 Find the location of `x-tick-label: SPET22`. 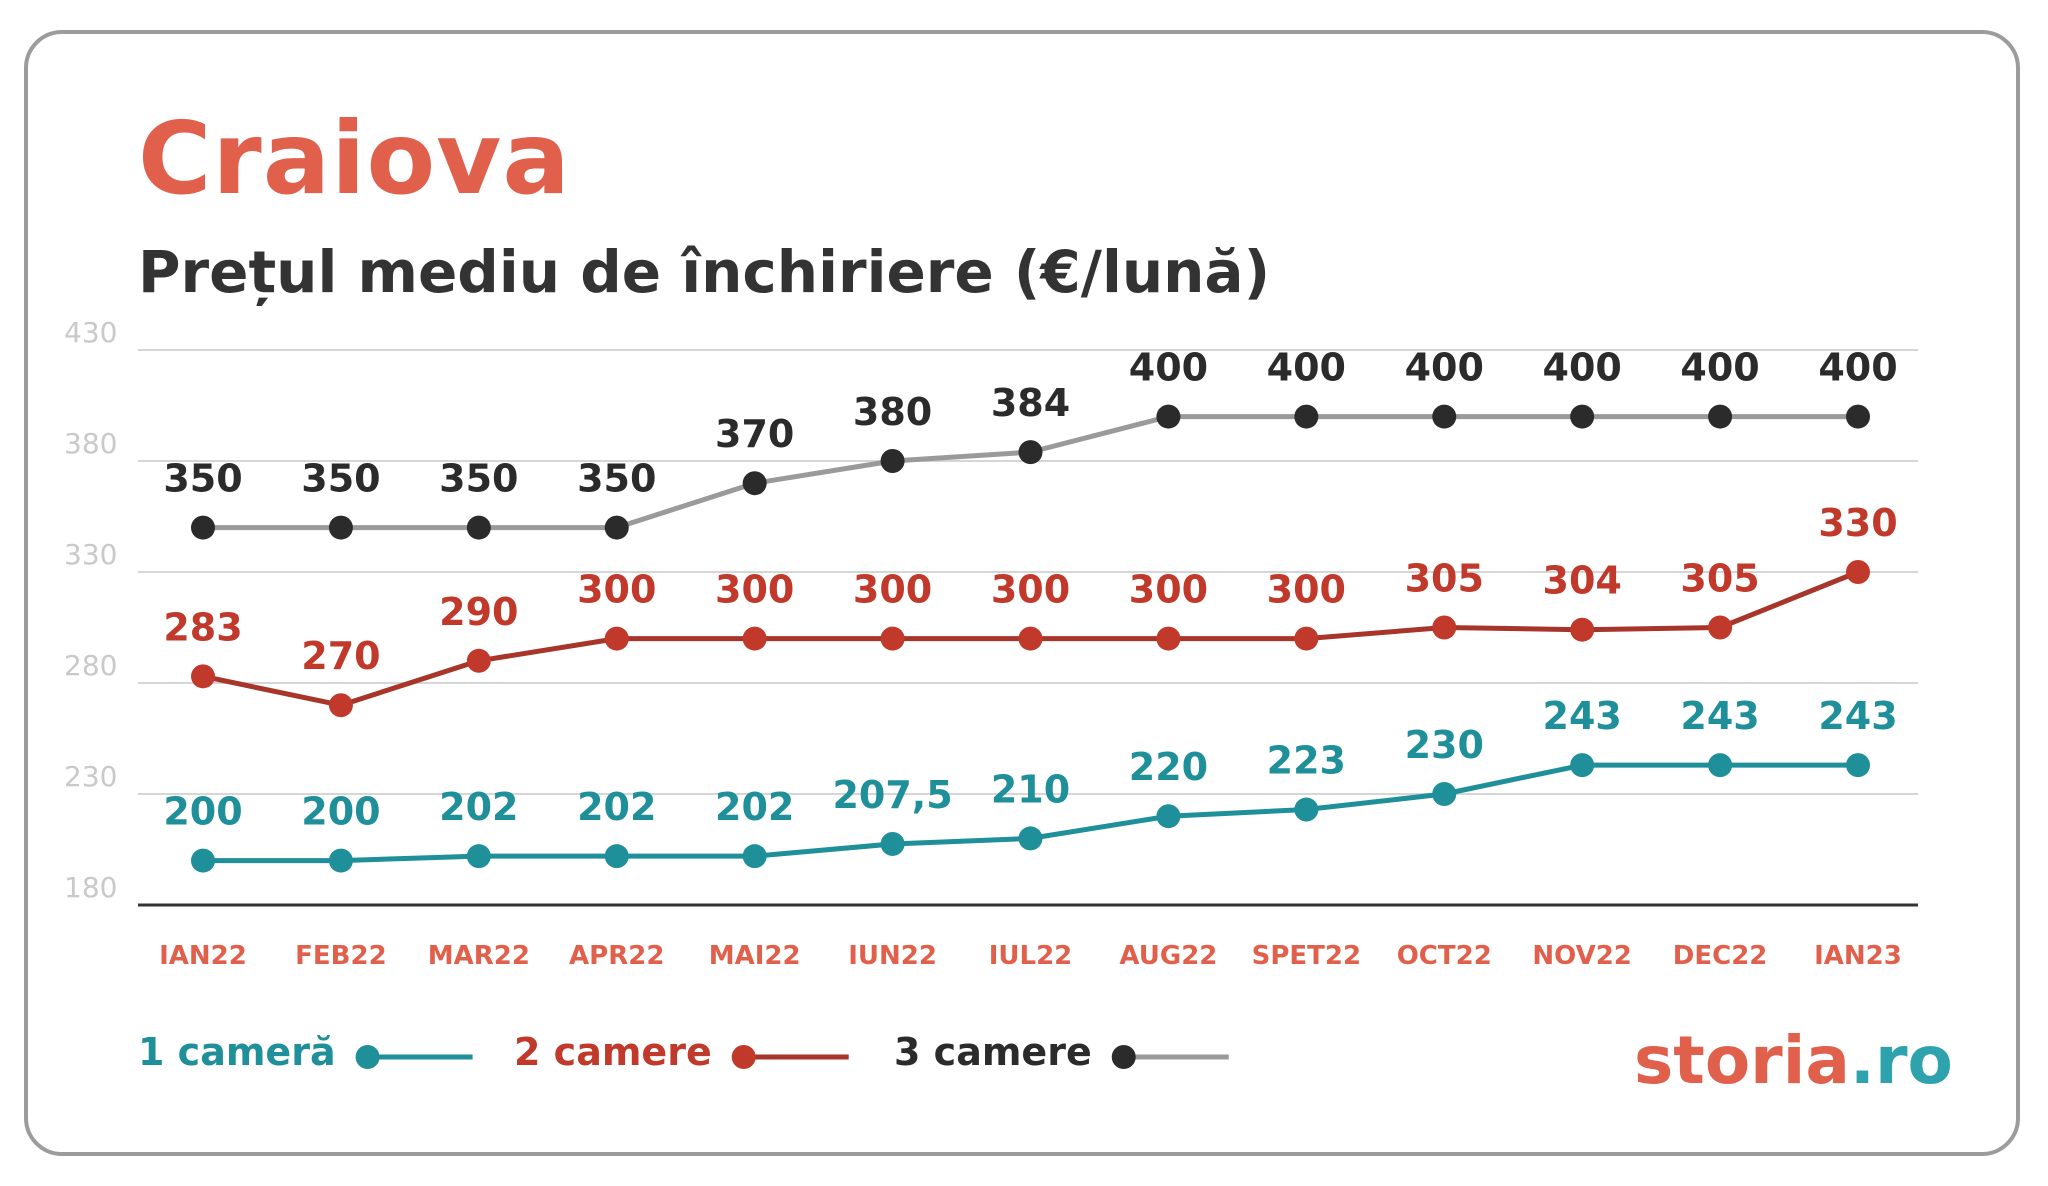

x-tick-label: SPET22 is located at coordinates (1306, 956).